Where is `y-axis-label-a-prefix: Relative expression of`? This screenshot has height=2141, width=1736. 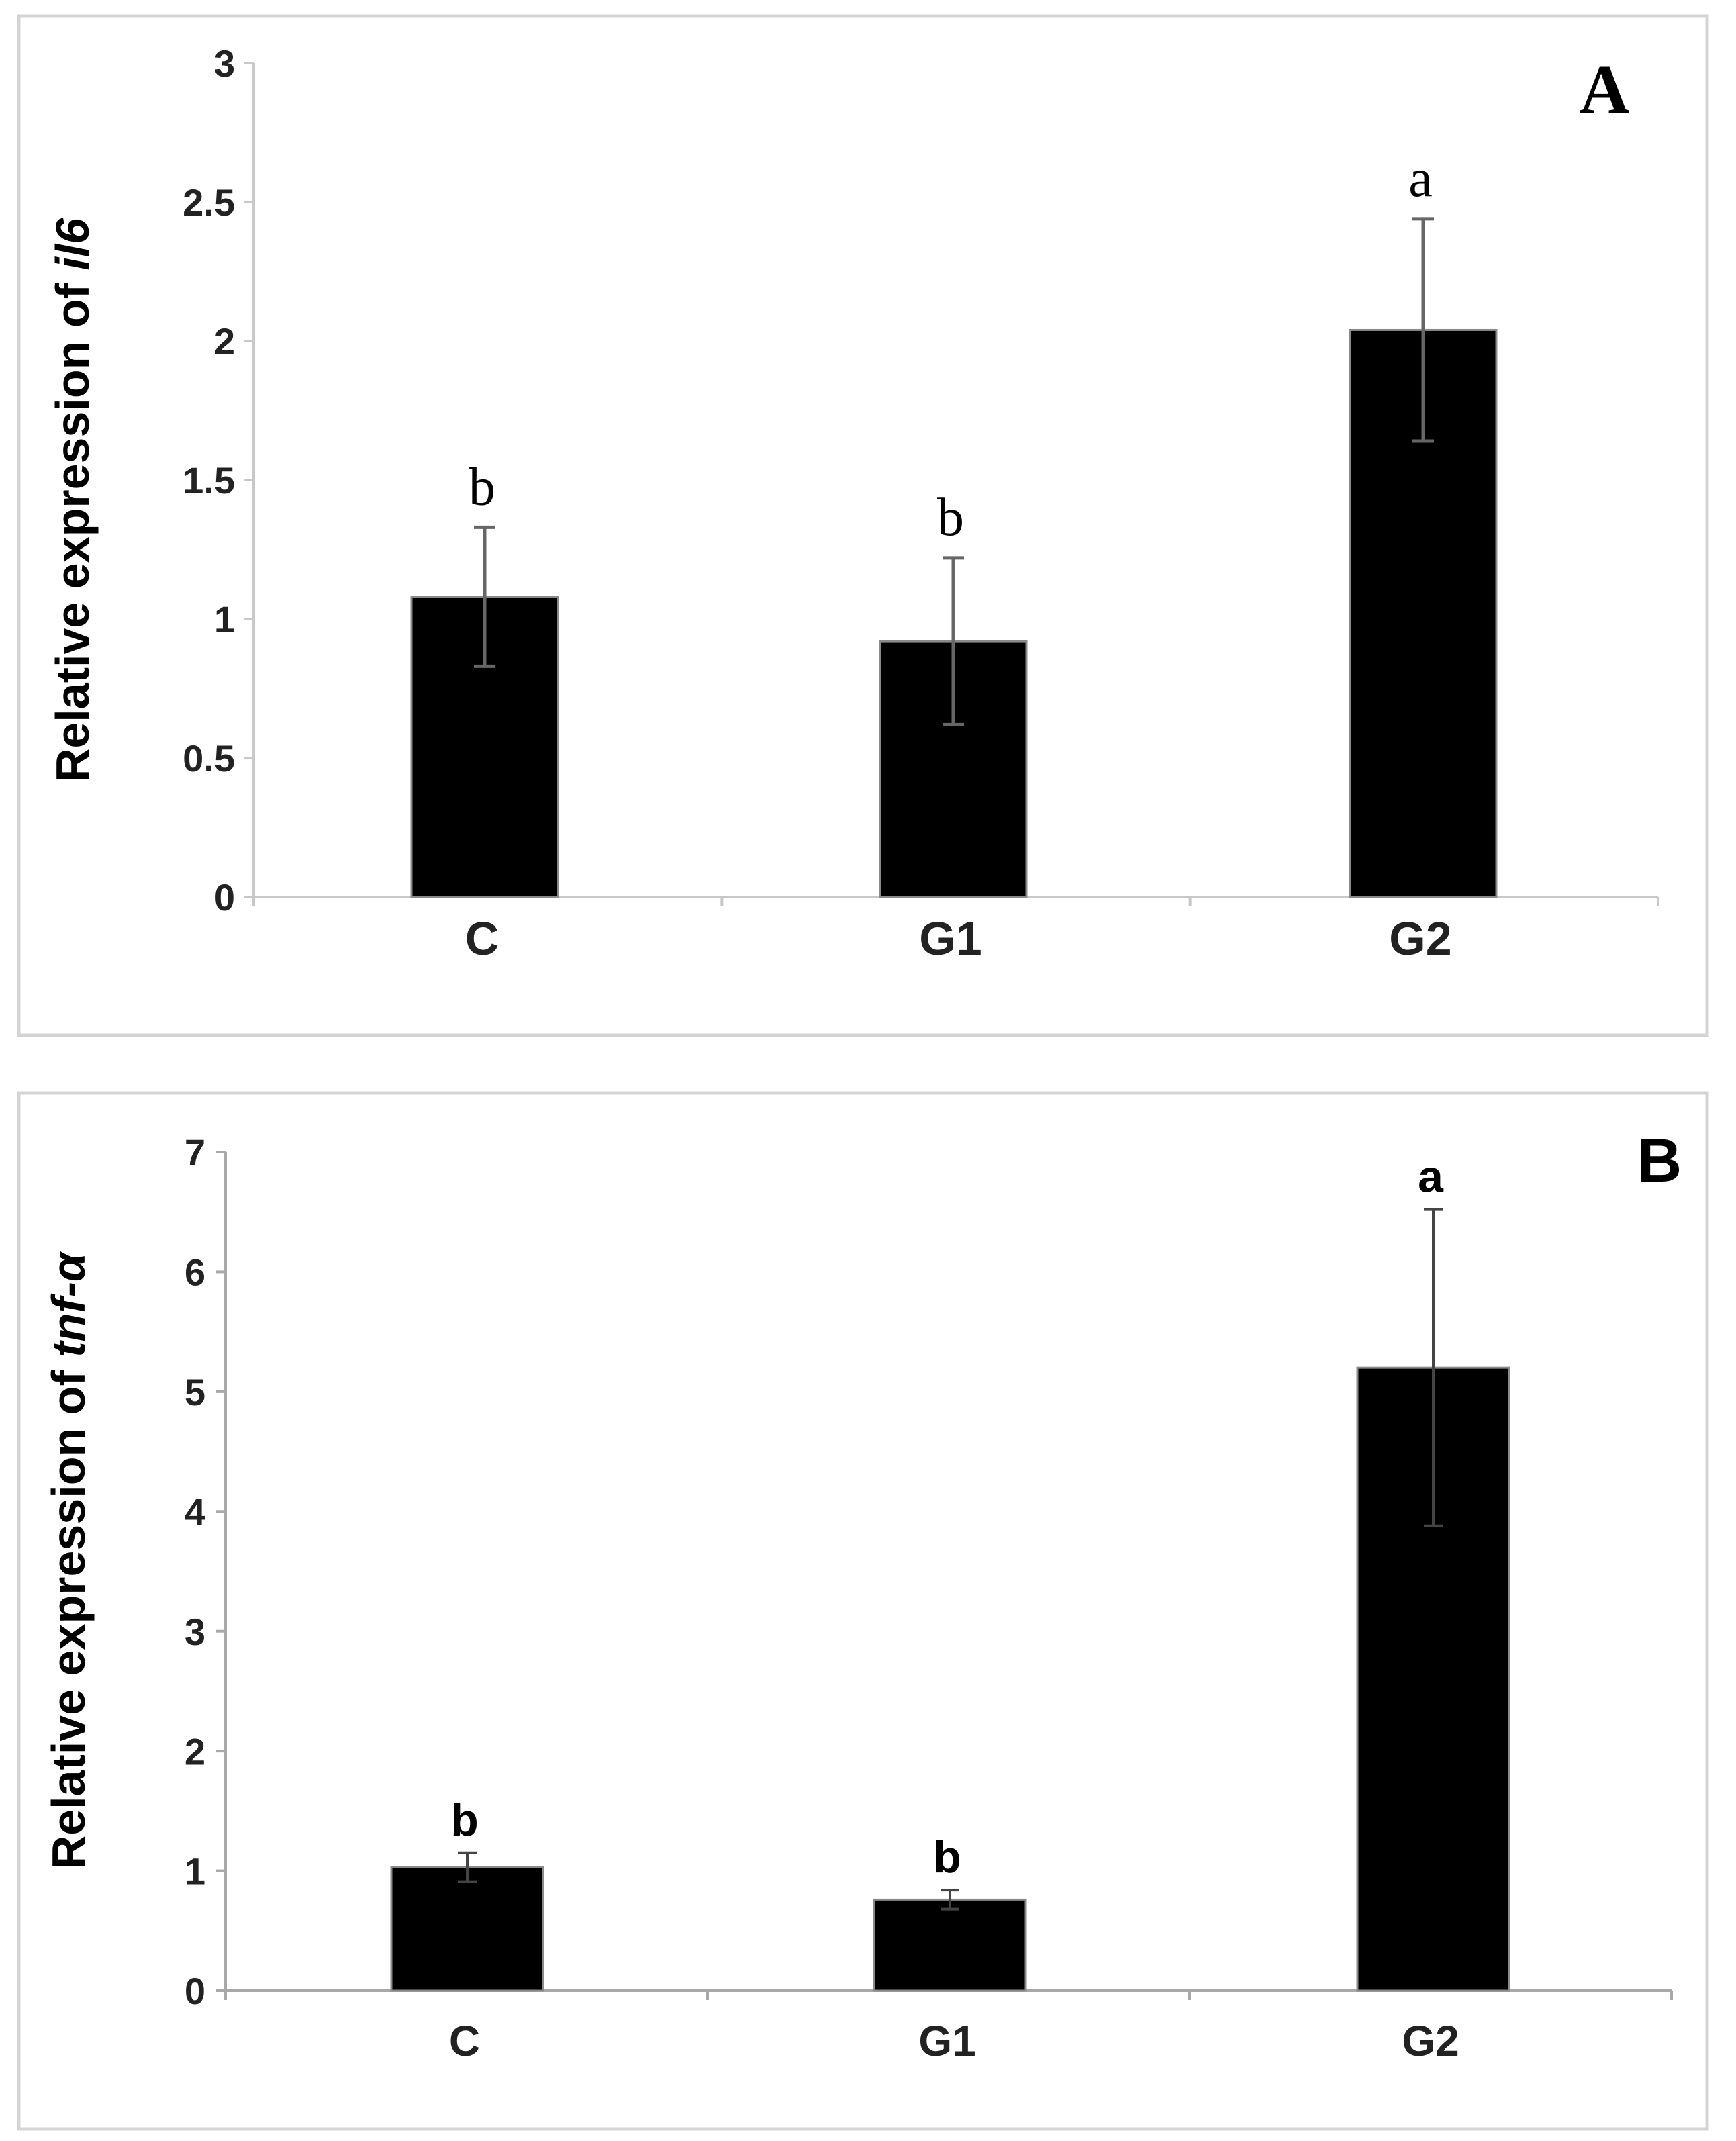 y-axis-label-a-prefix: Relative expression of is located at coordinates (72, 527).